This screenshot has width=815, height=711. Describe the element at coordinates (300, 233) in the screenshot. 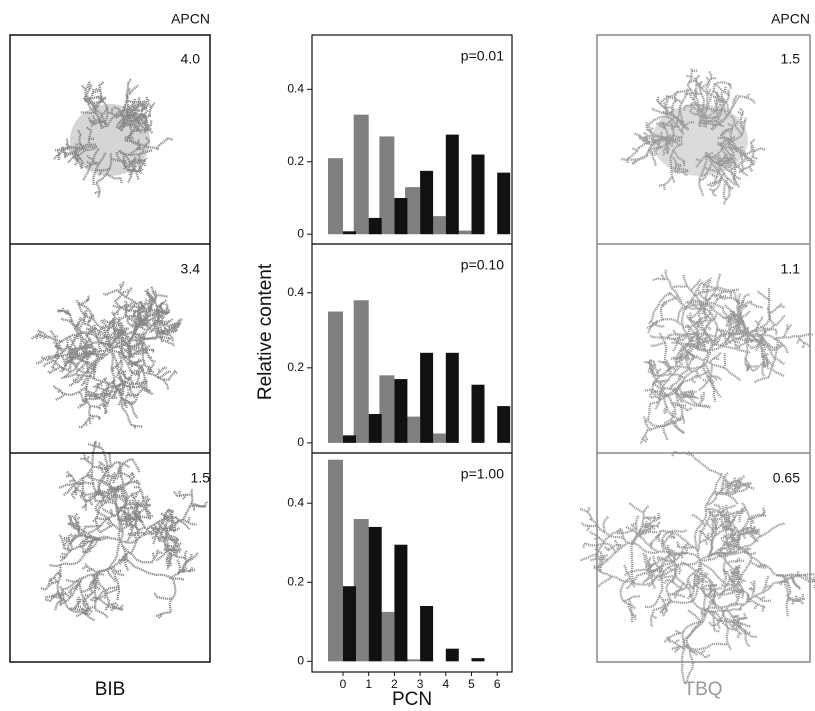

I see `y-tick-label: 0` at that location.